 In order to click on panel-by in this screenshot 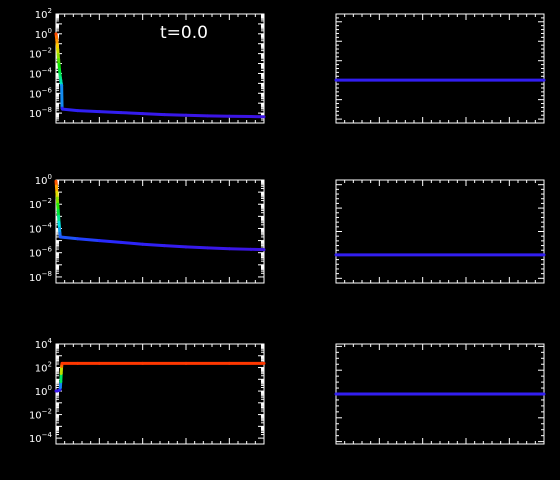, I will do `click(440, 394)`.